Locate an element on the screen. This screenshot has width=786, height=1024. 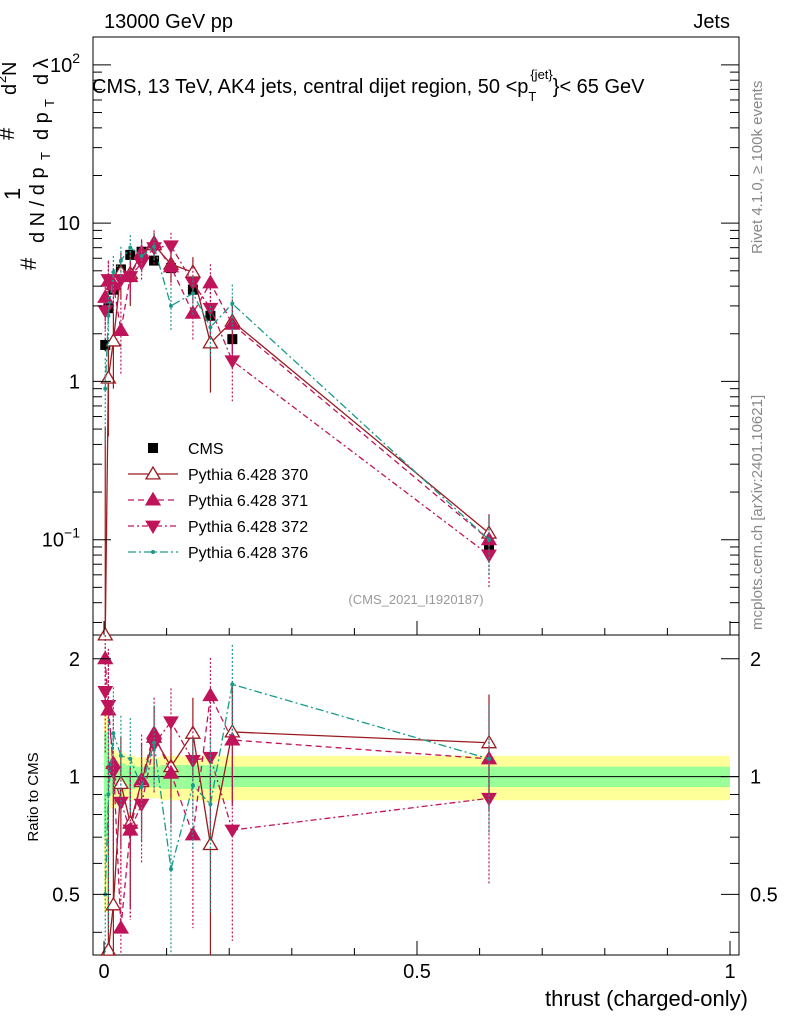
y-label-dlambda: d λ is located at coordinates (42, 71).